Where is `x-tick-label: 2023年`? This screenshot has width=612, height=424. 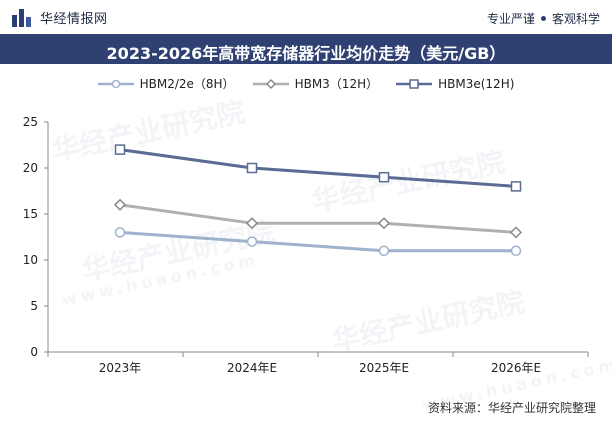
x-tick-label: 2023年 is located at coordinates (120, 368).